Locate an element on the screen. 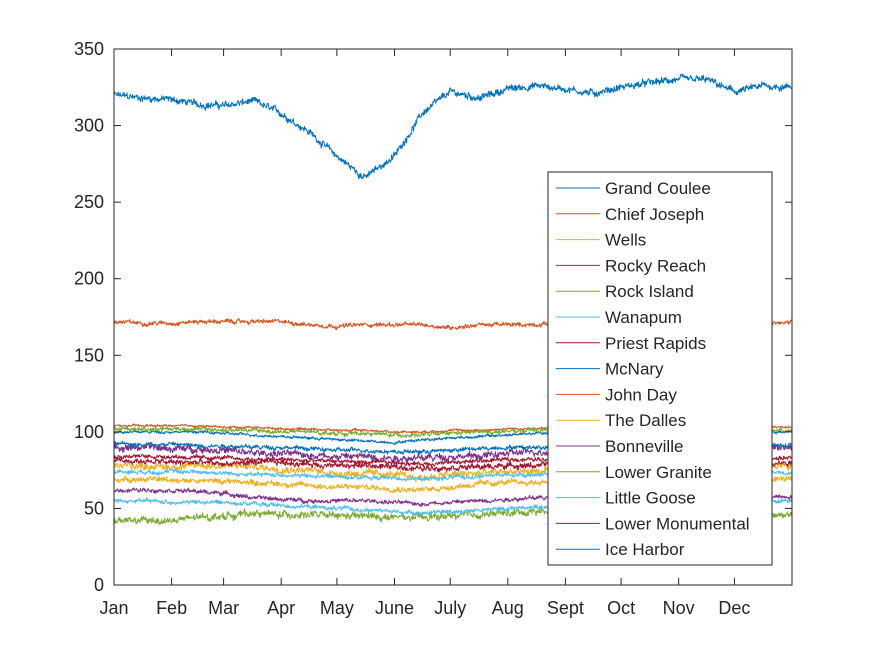 The width and height of the screenshot is (875, 656). legend-label: Wells is located at coordinates (625, 240).